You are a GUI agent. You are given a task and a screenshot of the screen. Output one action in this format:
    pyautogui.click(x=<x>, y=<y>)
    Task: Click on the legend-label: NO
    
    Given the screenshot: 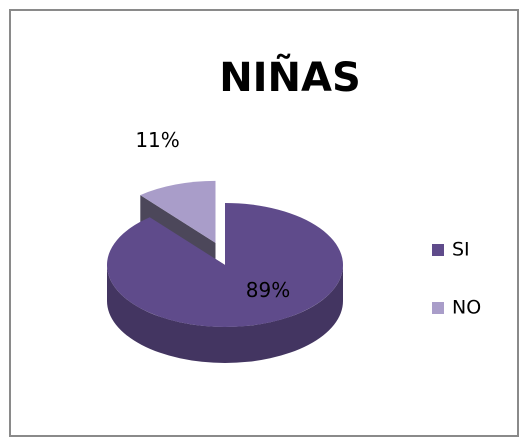 What is the action you would take?
    pyautogui.click(x=466, y=308)
    